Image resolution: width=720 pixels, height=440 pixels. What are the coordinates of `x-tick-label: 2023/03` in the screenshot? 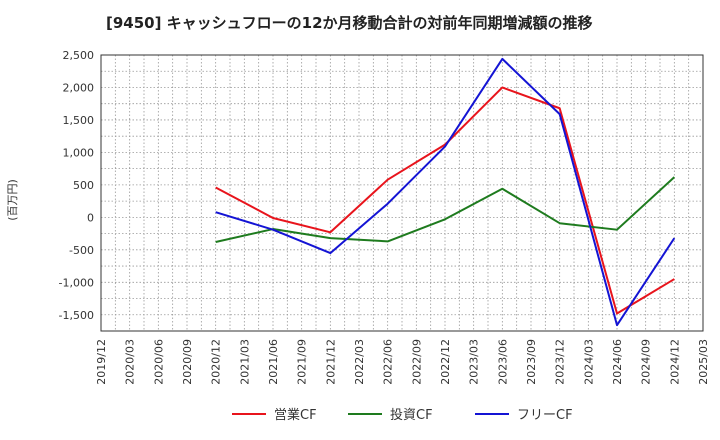 It's located at (474, 362).